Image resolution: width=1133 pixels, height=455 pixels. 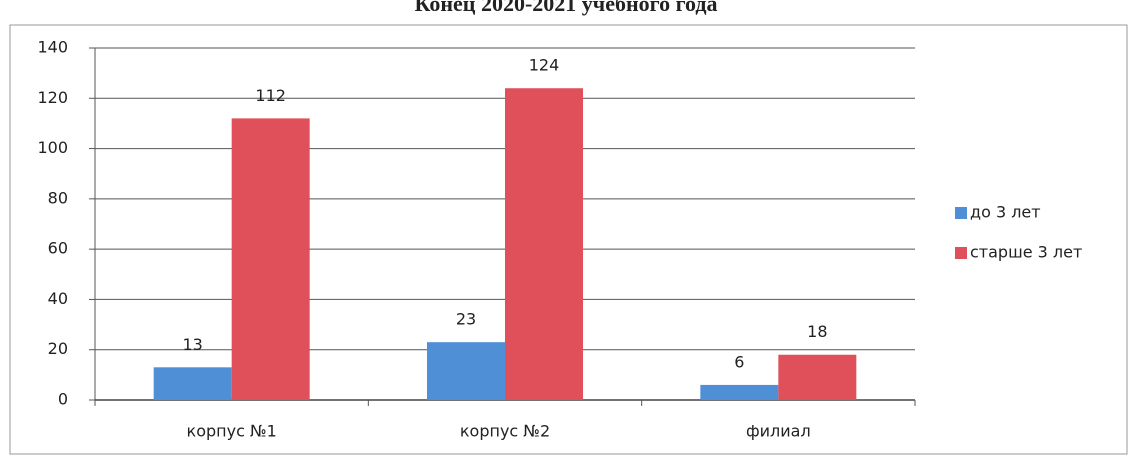 What do you see at coordinates (270, 95) in the screenshot?
I see `data-label: 112` at bounding box center [270, 95].